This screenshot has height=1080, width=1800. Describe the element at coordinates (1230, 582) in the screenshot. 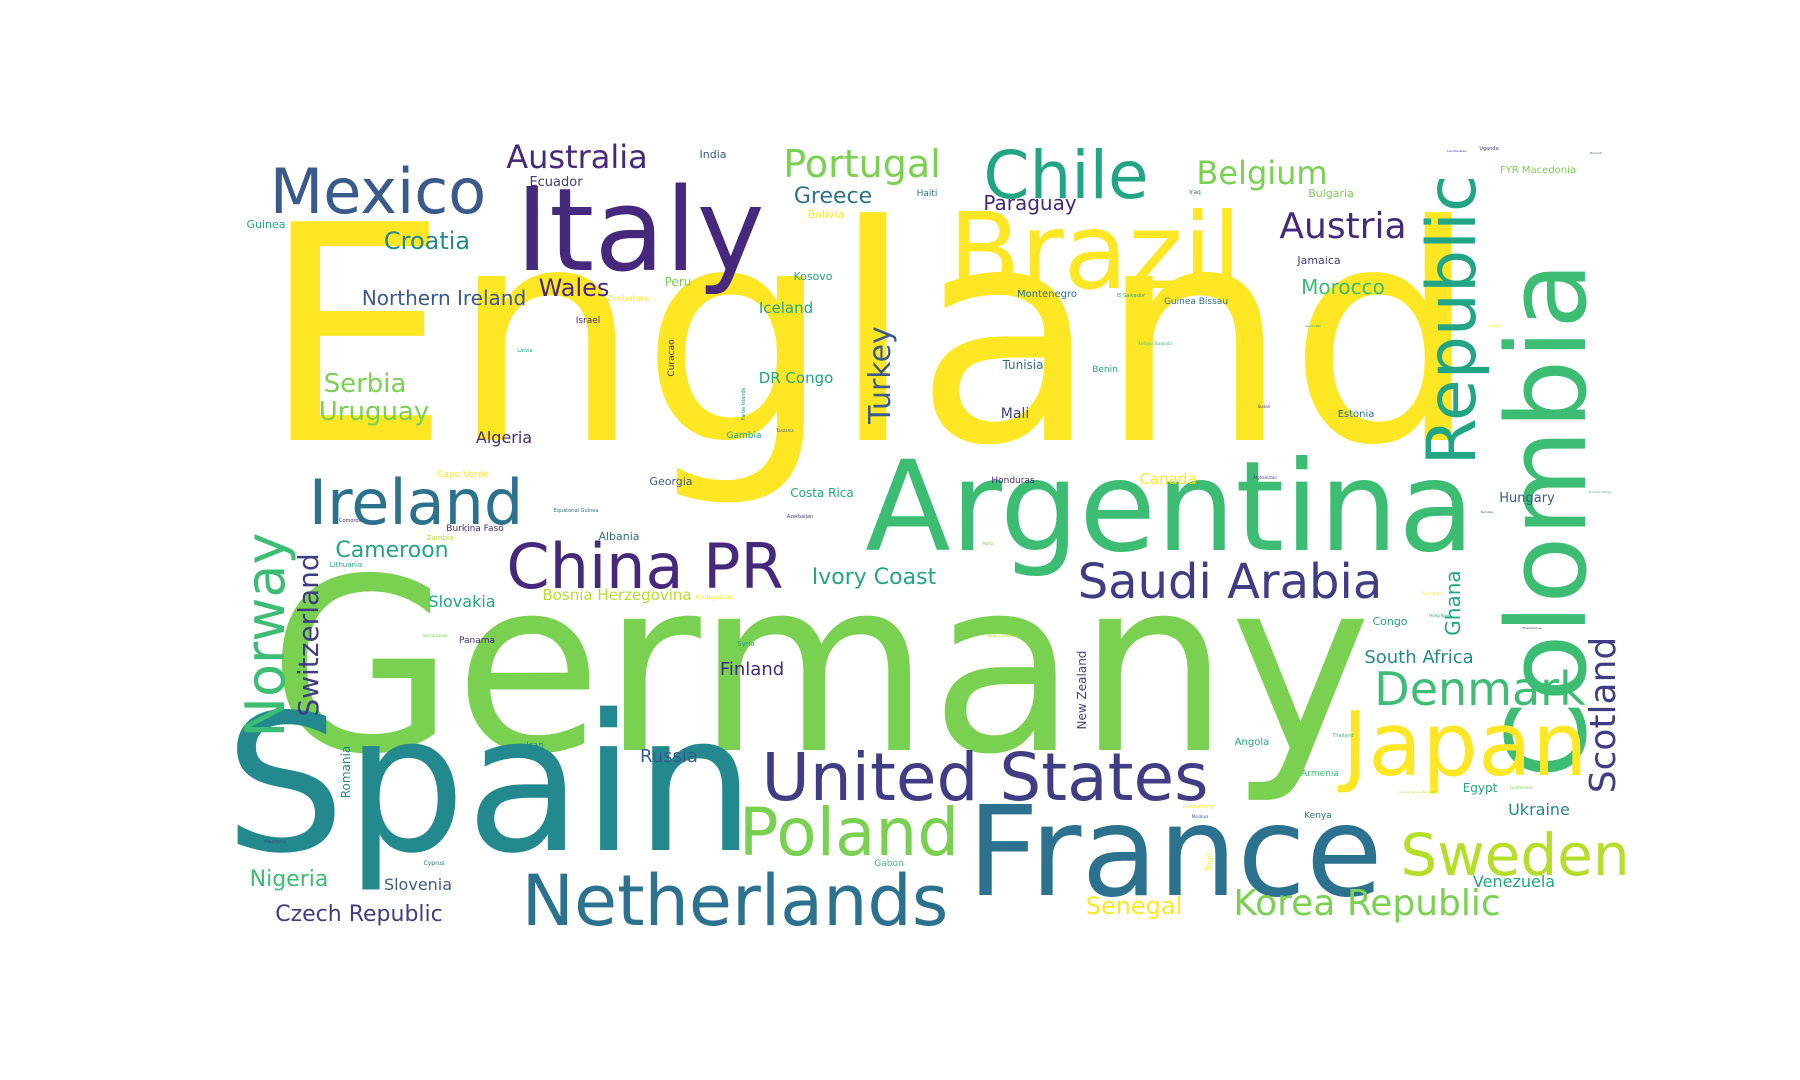

I see `word-saudi-arabia: Saudi Arabia` at that location.